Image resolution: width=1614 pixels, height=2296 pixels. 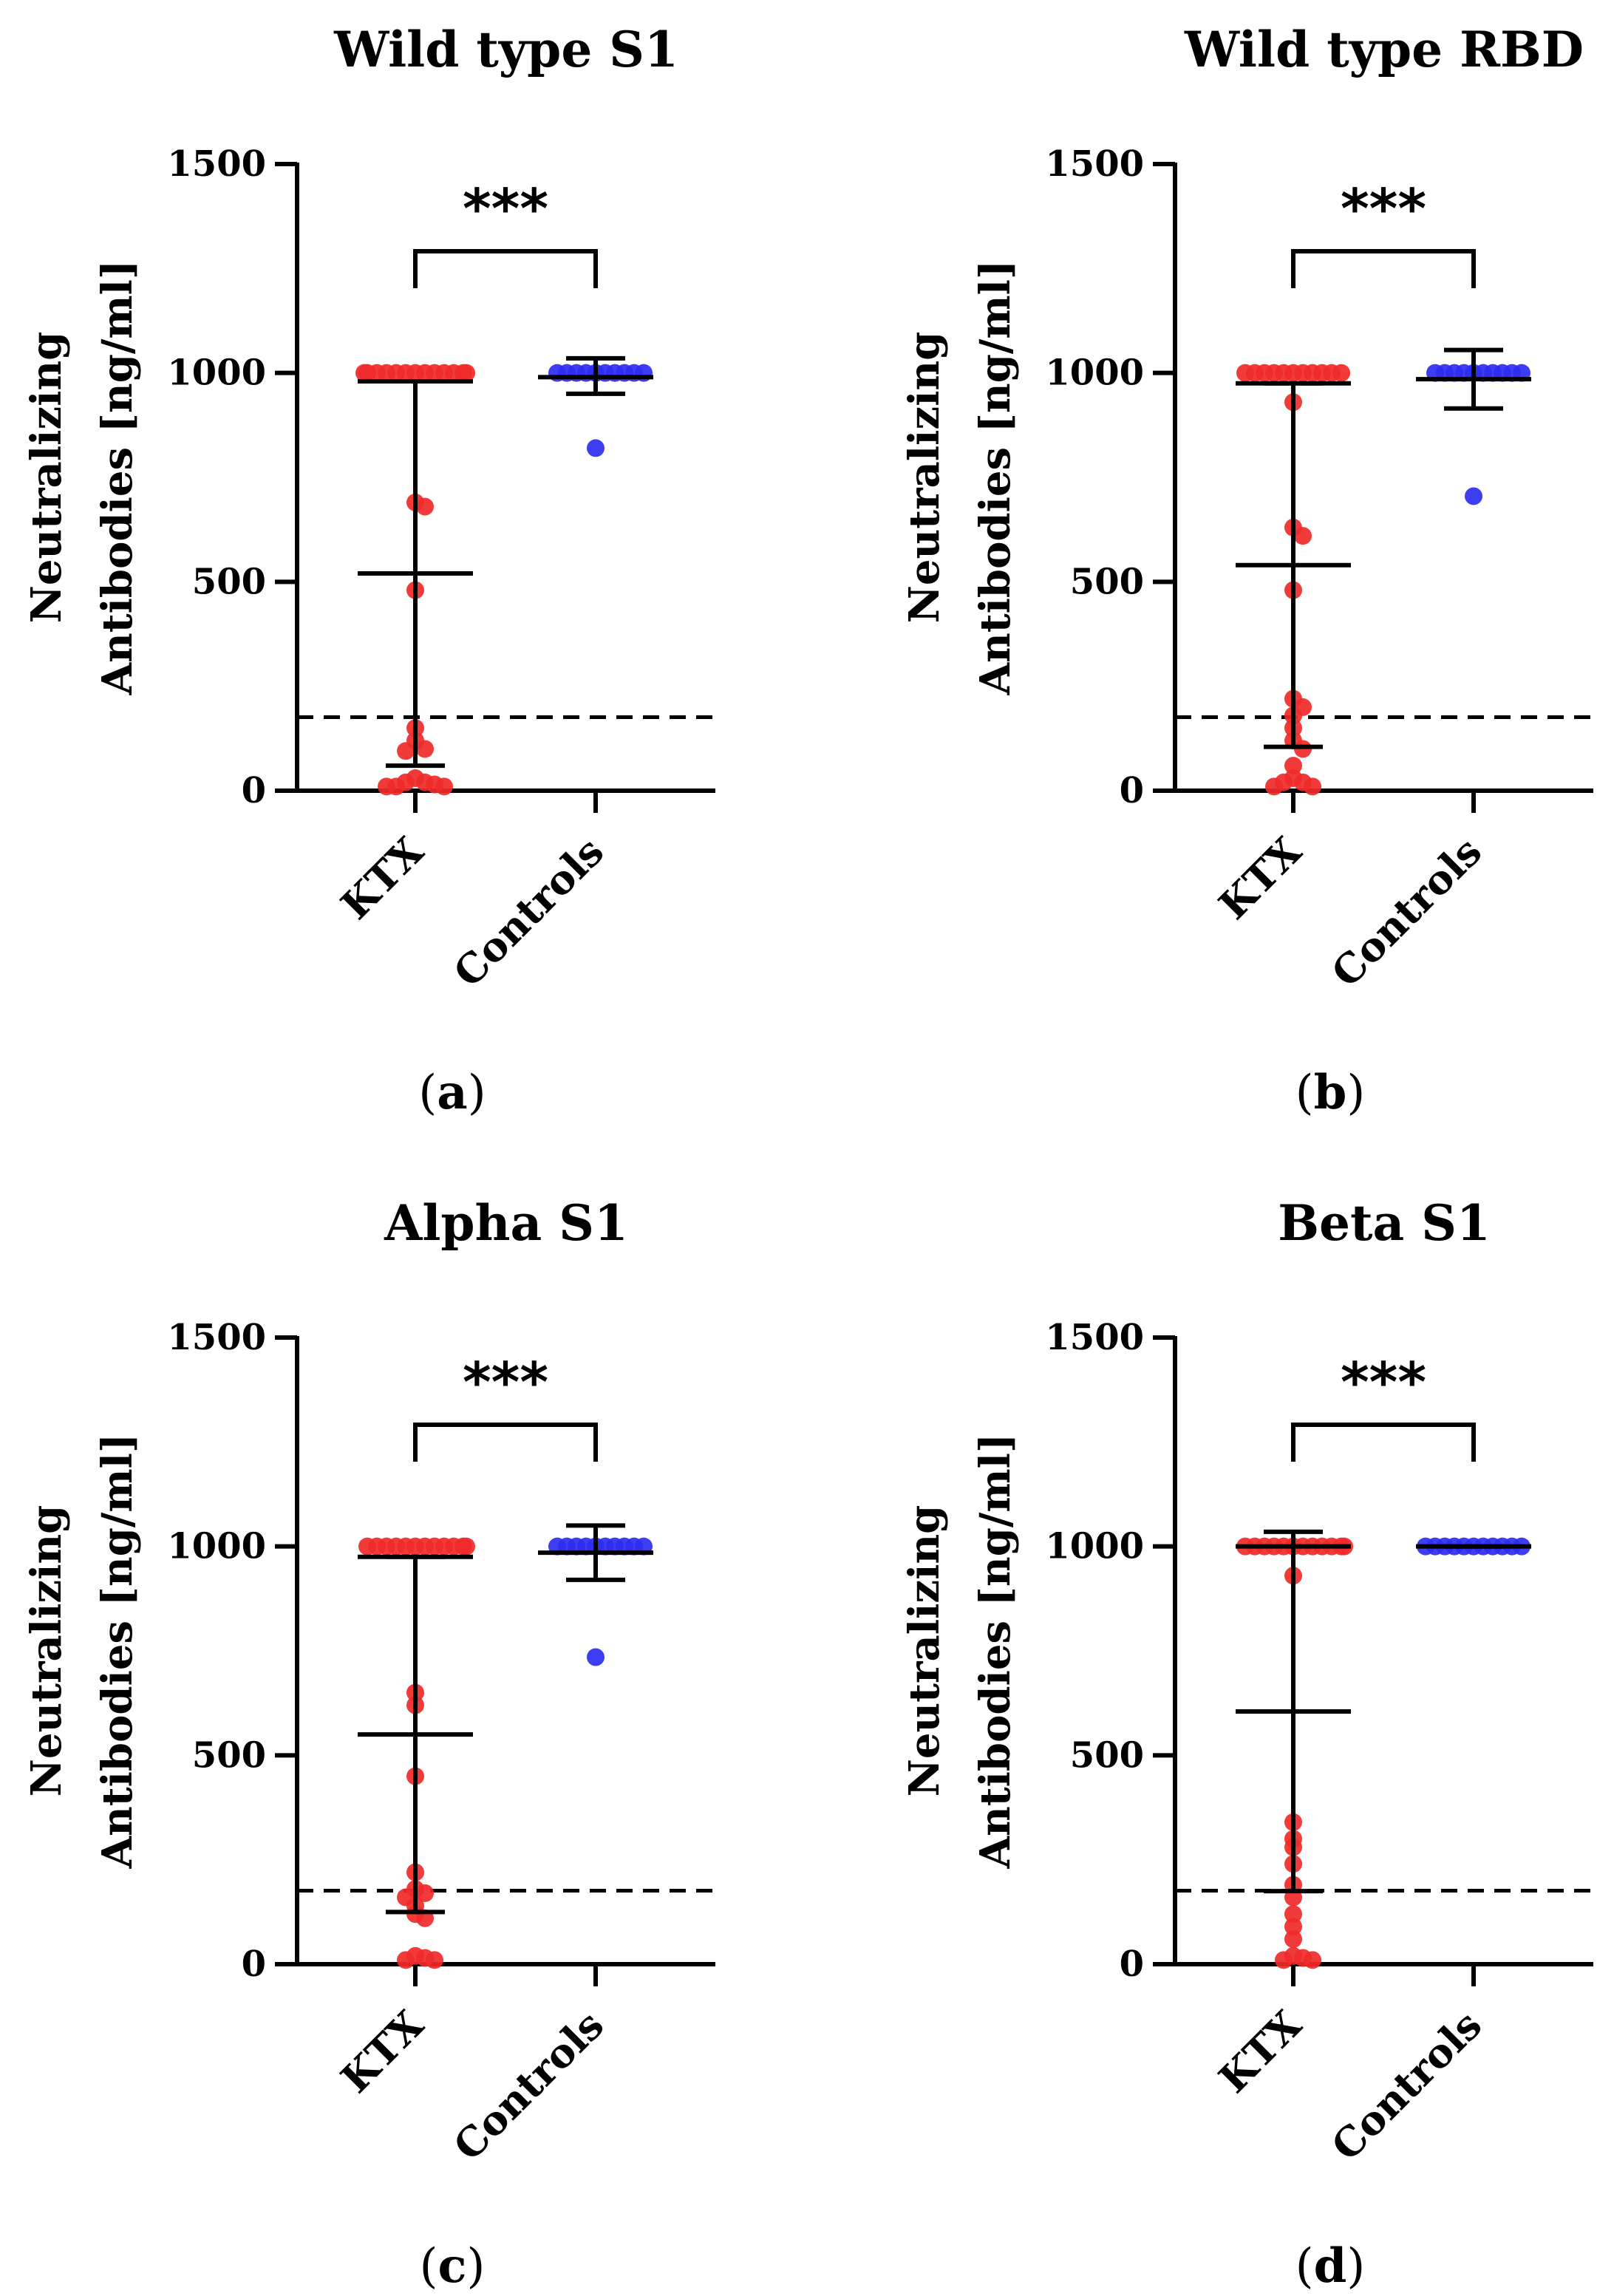 I want to click on panel-label-letter: a, so click(x=452, y=1092).